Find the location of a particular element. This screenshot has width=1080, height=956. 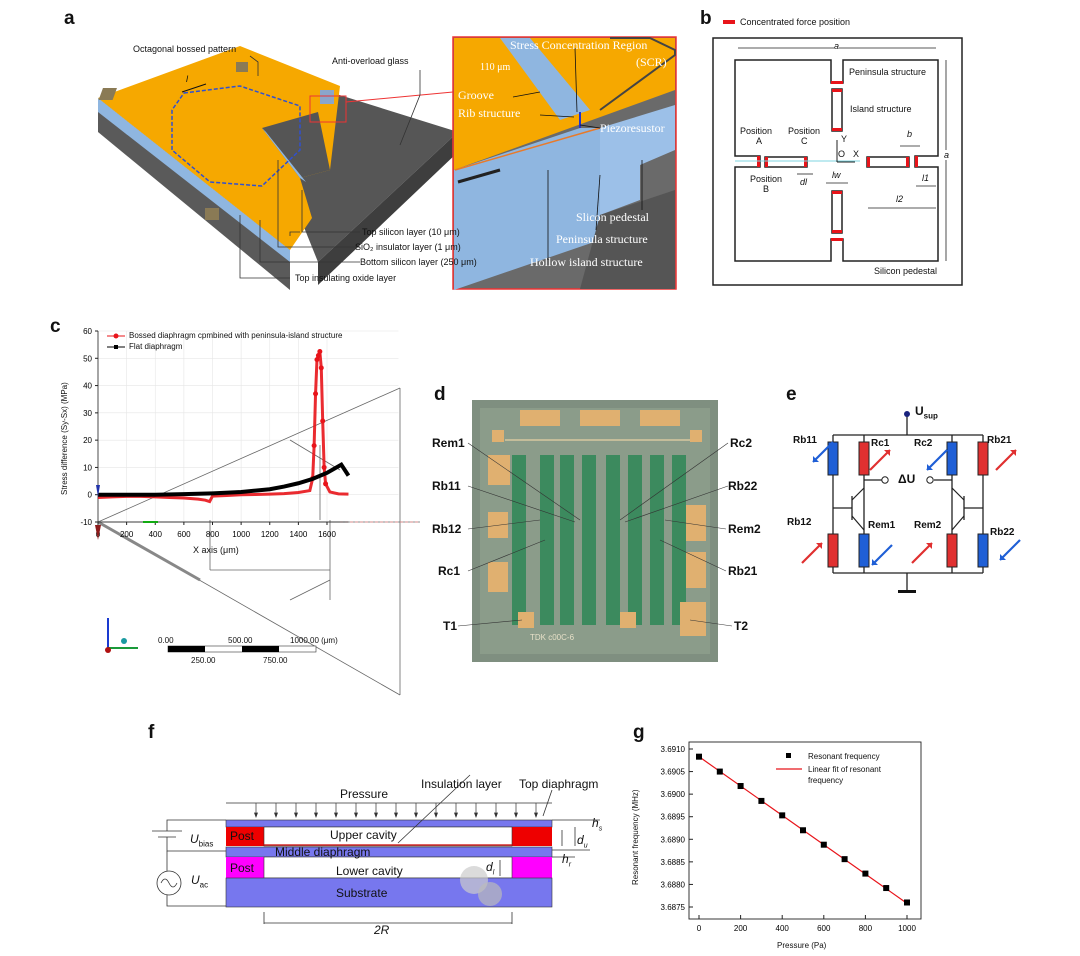

dim-a-side: a is located at coordinates (947, 155).